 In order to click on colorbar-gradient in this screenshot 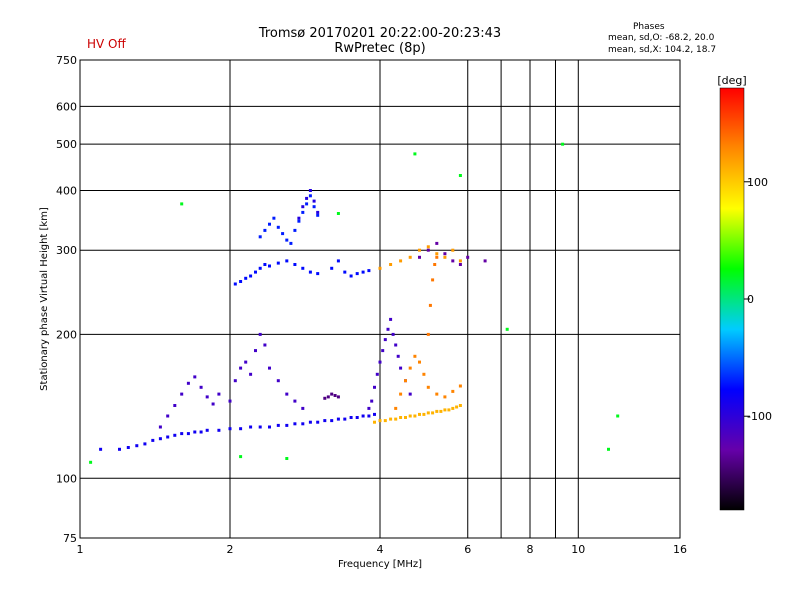, I will do `click(732, 299)`.